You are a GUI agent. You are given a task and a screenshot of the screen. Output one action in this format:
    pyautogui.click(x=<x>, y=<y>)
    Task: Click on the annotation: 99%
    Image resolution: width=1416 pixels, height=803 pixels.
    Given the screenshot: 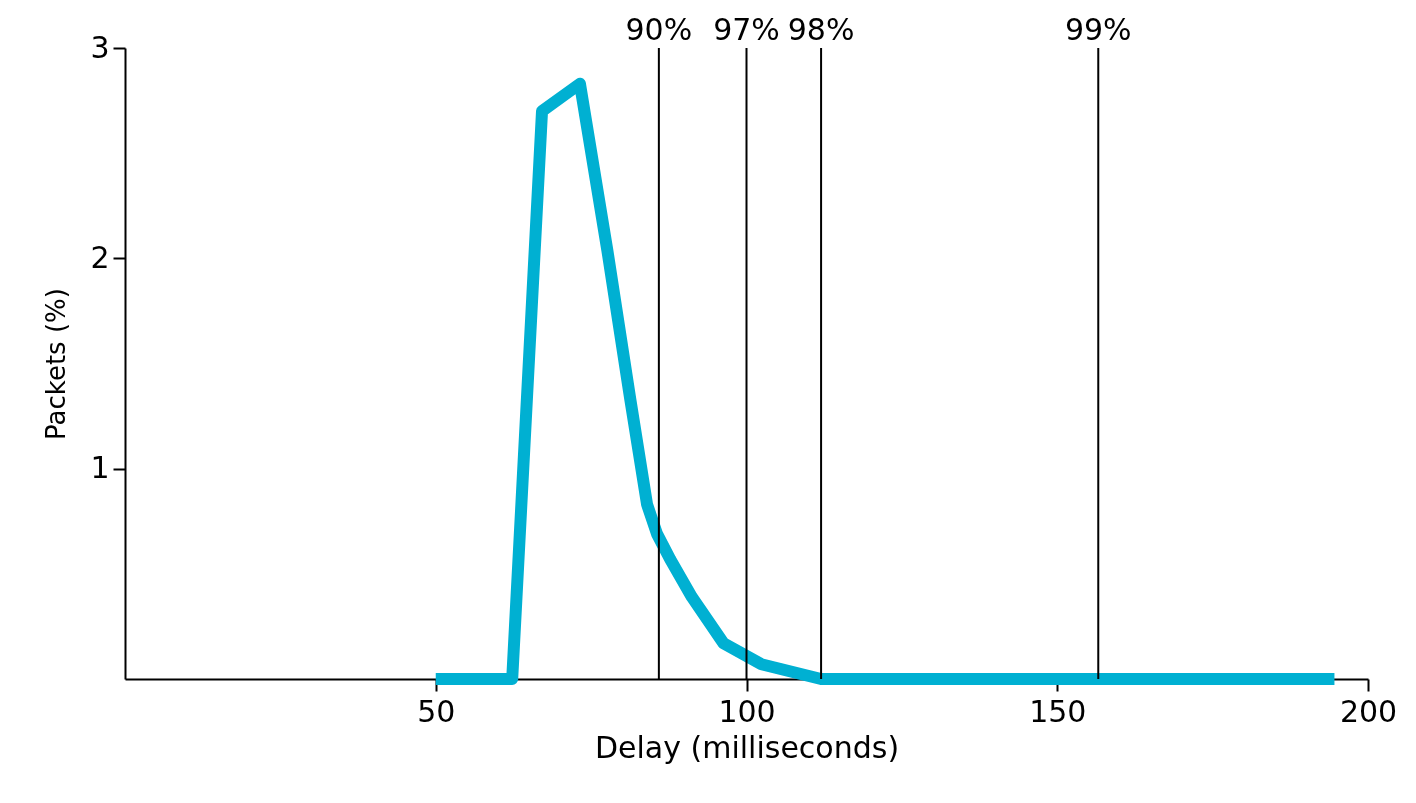 What is the action you would take?
    pyautogui.click(x=1098, y=29)
    